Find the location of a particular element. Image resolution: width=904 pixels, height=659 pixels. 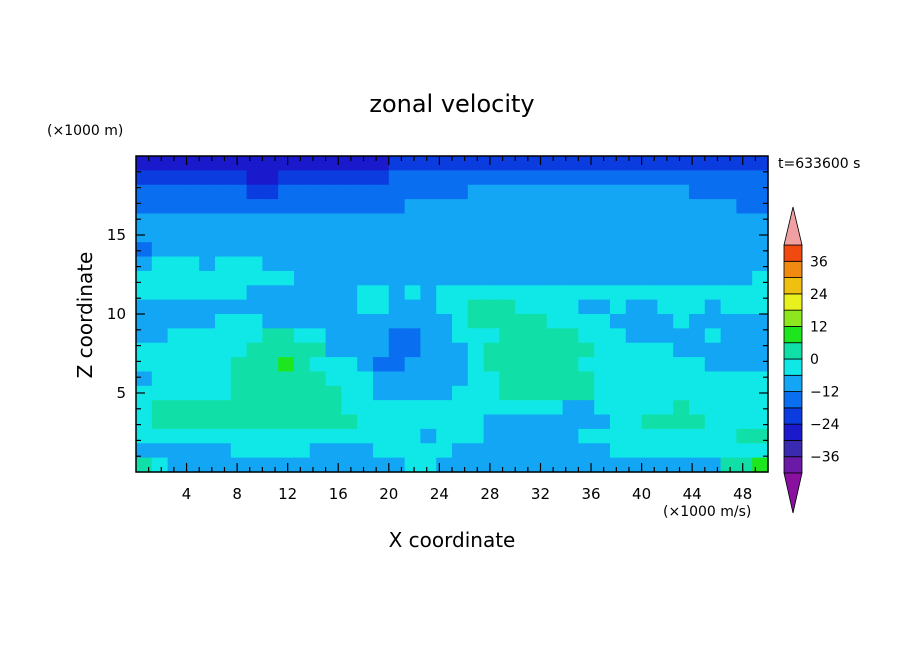

y-unit-label: (×1000 m) is located at coordinates (85, 131).